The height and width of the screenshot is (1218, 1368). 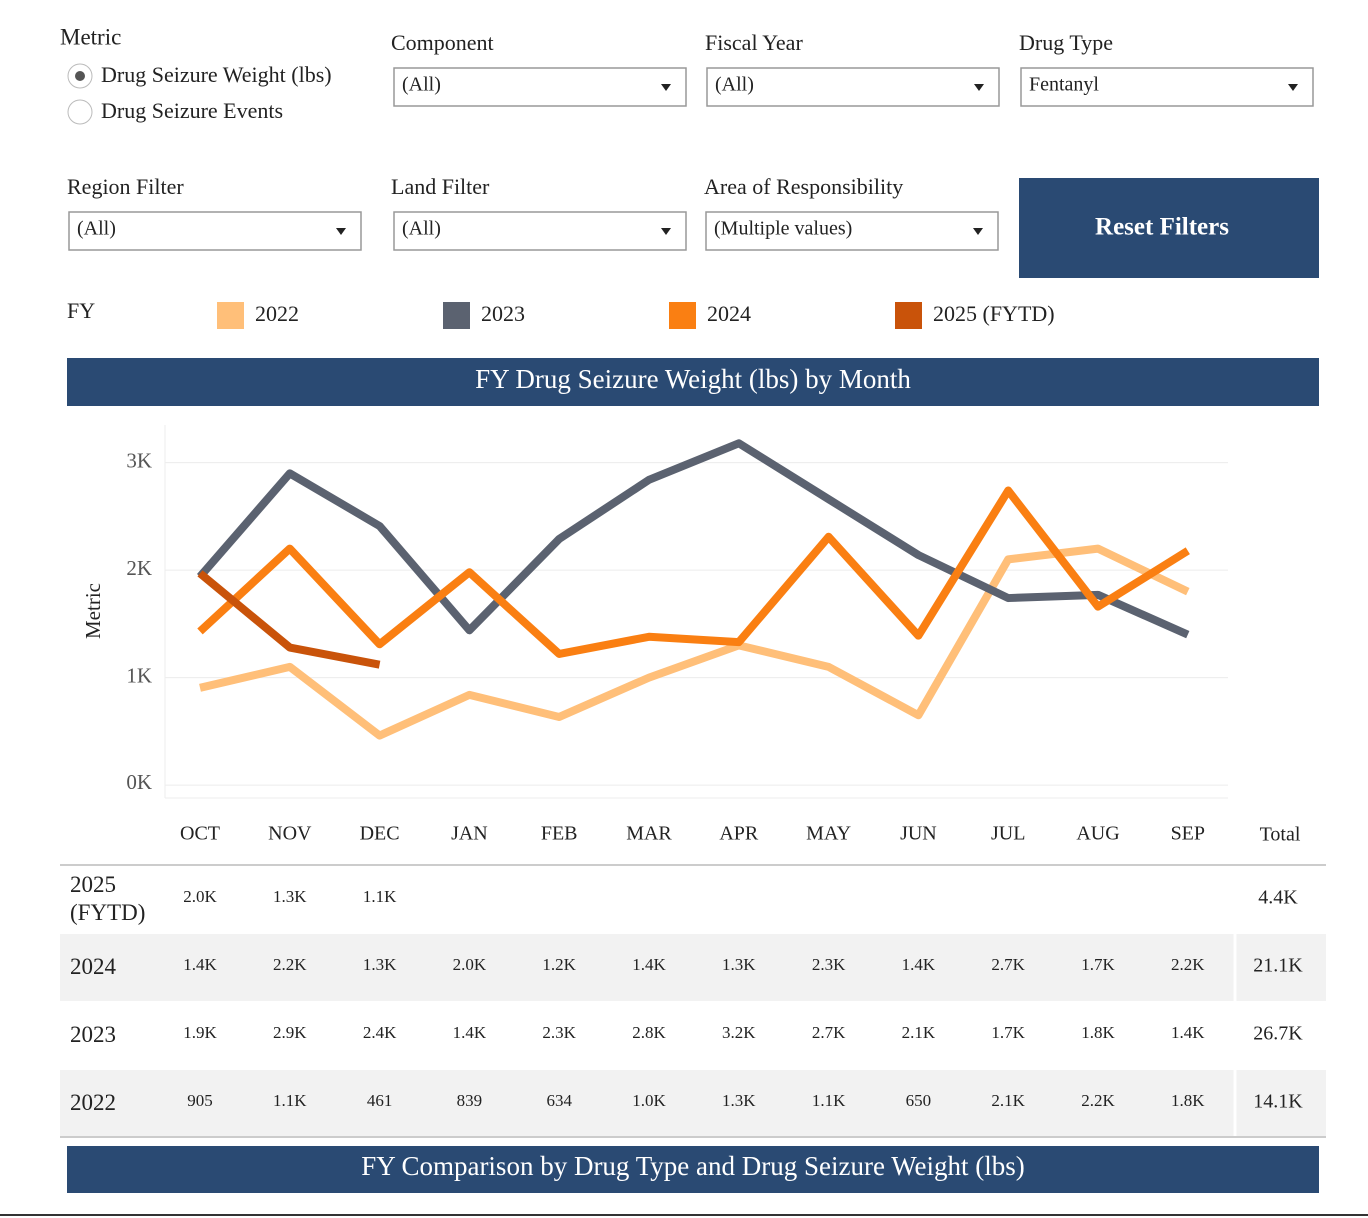 I want to click on x-tick-label: AUG, so click(x=1097, y=834).